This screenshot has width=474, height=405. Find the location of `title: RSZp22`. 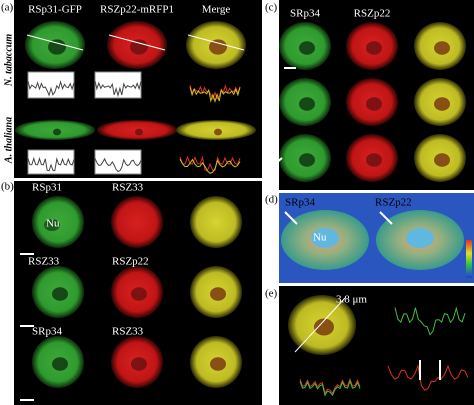

title: RSZp22 is located at coordinates (393, 203).